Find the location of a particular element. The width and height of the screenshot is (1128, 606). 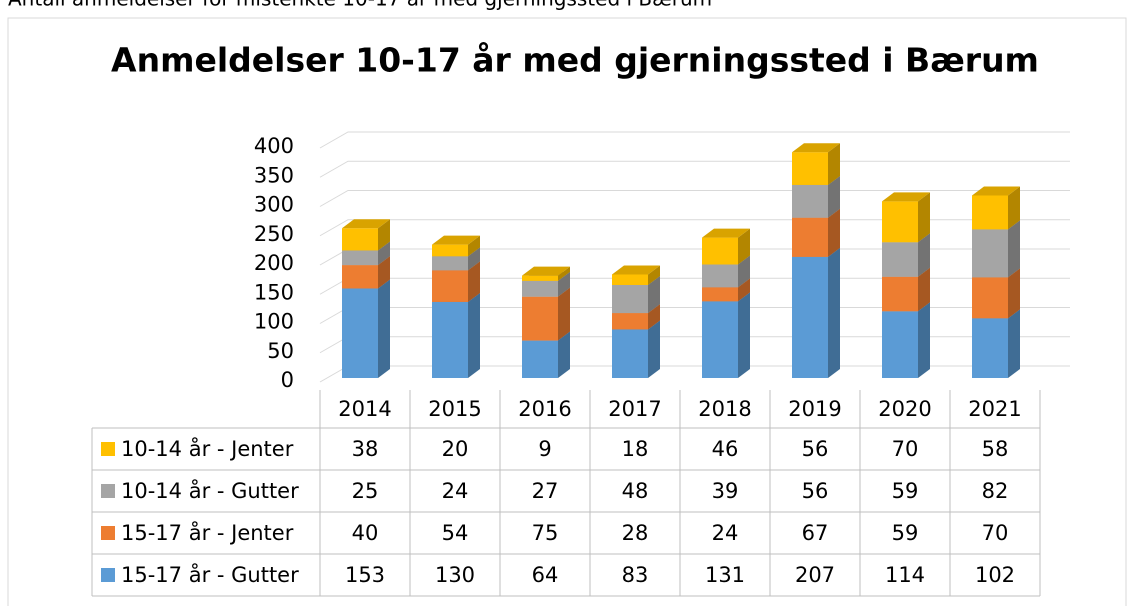

table-value: 18 is located at coordinates (635, 449).